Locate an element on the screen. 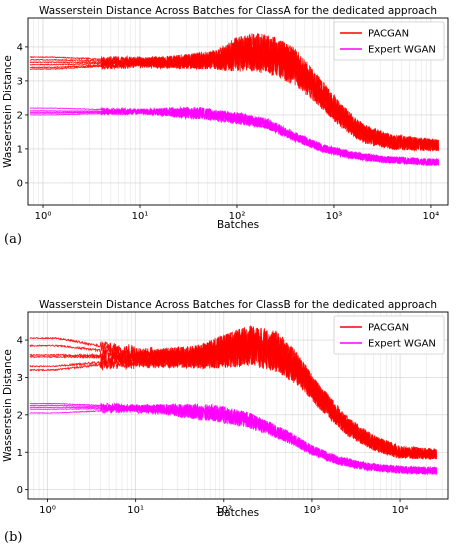  panel-label-a: (a) is located at coordinates (13, 239).